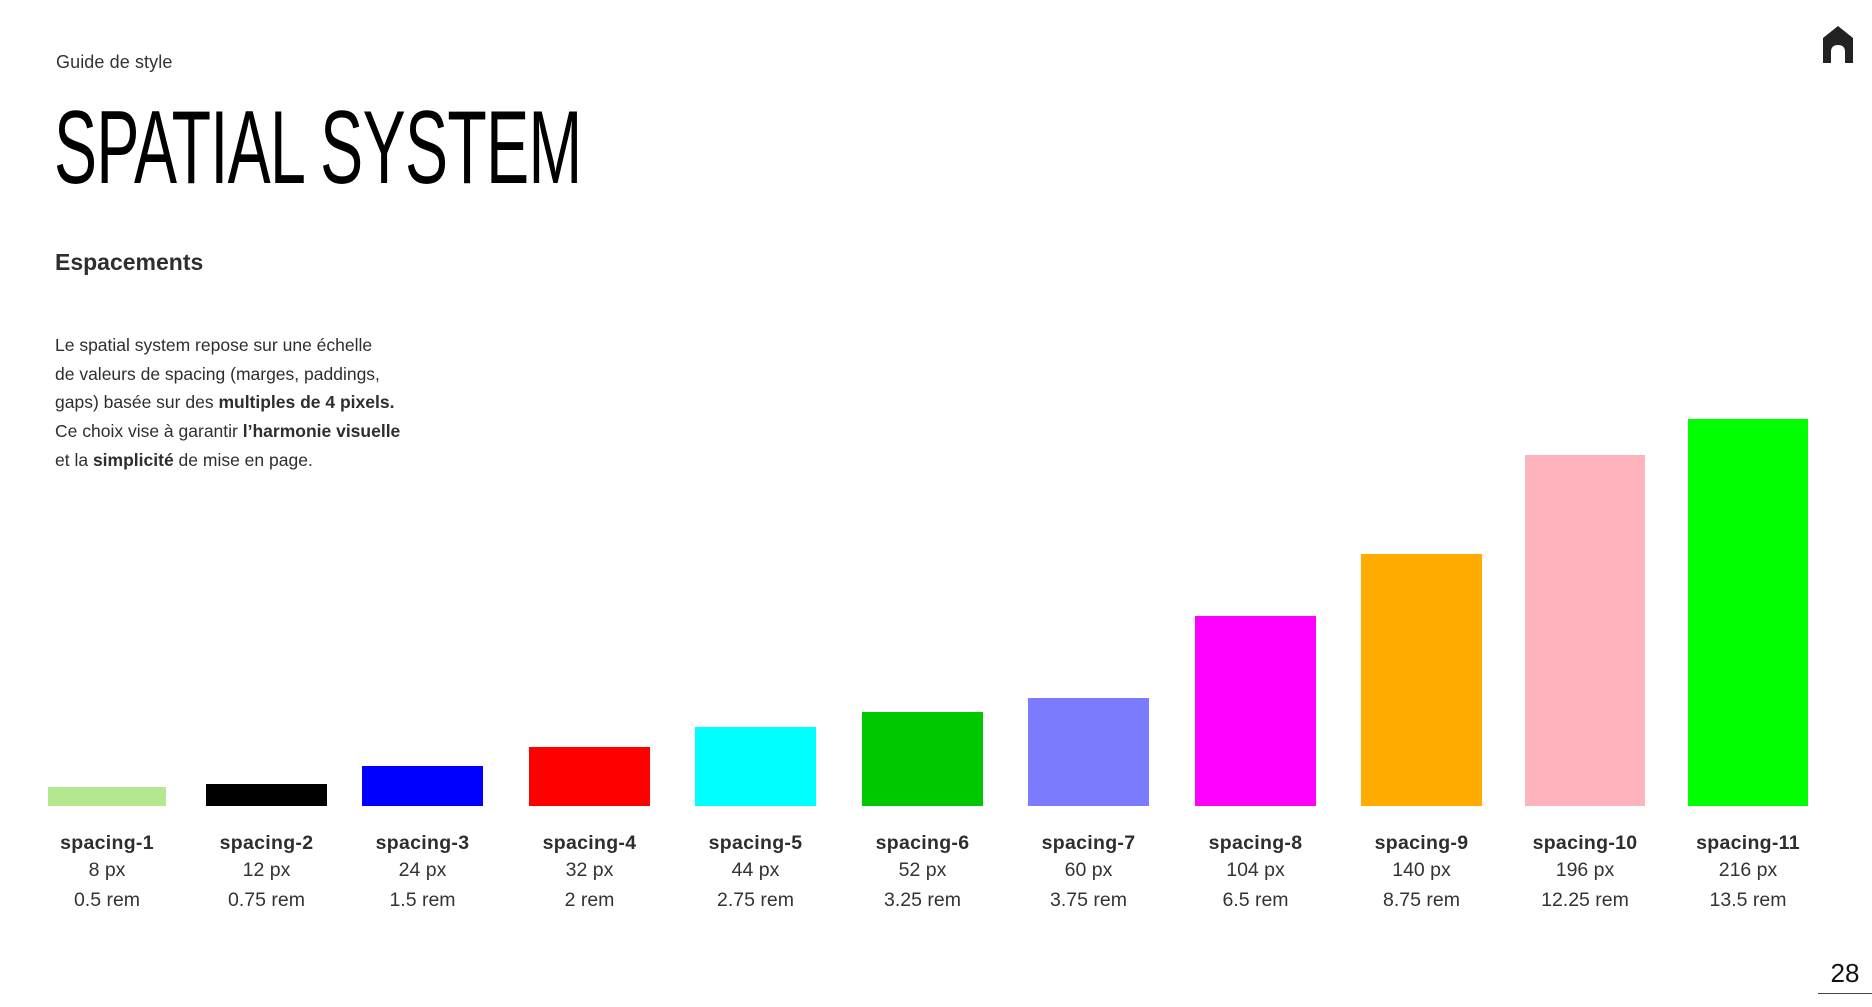 The width and height of the screenshot is (1872, 1007). I want to click on spacing-rem-value: 1.5 rem, so click(422, 900).